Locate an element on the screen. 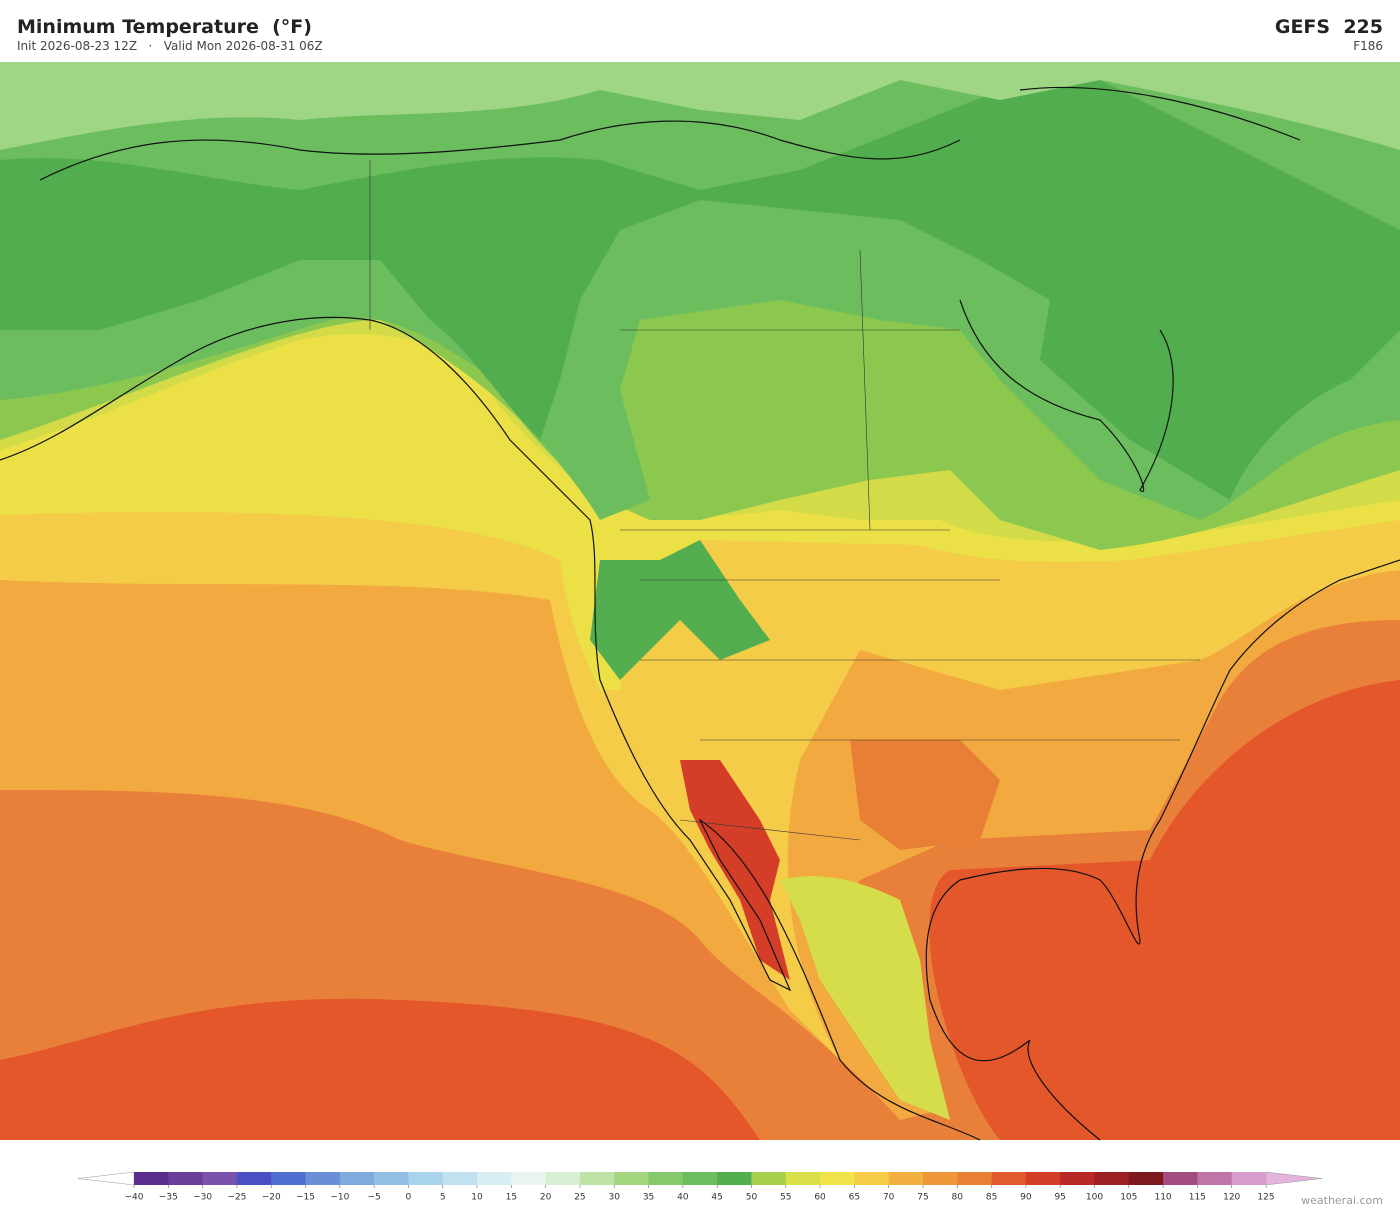  credit: weatherai.com is located at coordinates (1342, 1200).